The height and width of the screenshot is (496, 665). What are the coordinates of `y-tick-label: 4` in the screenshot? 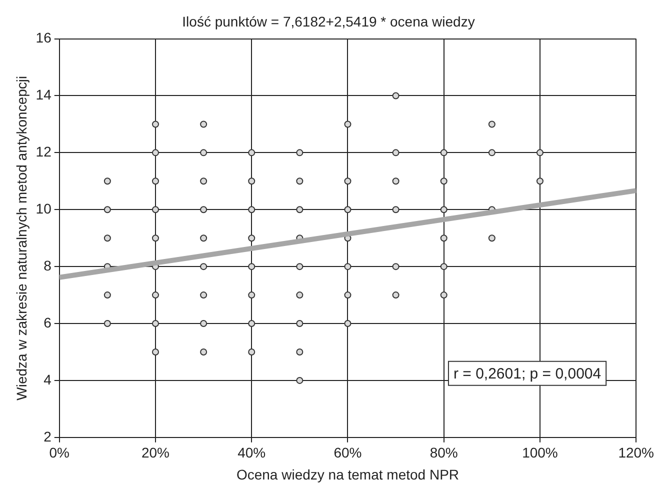 It's located at (48, 379).